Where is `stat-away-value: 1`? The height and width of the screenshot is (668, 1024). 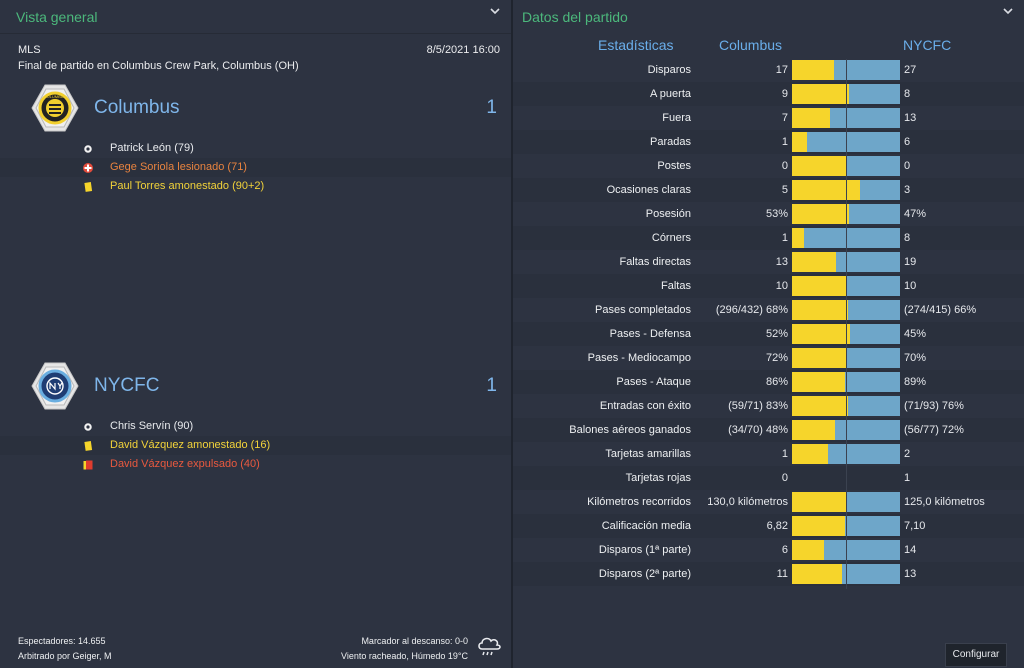
stat-away-value: 1 is located at coordinates (907, 478).